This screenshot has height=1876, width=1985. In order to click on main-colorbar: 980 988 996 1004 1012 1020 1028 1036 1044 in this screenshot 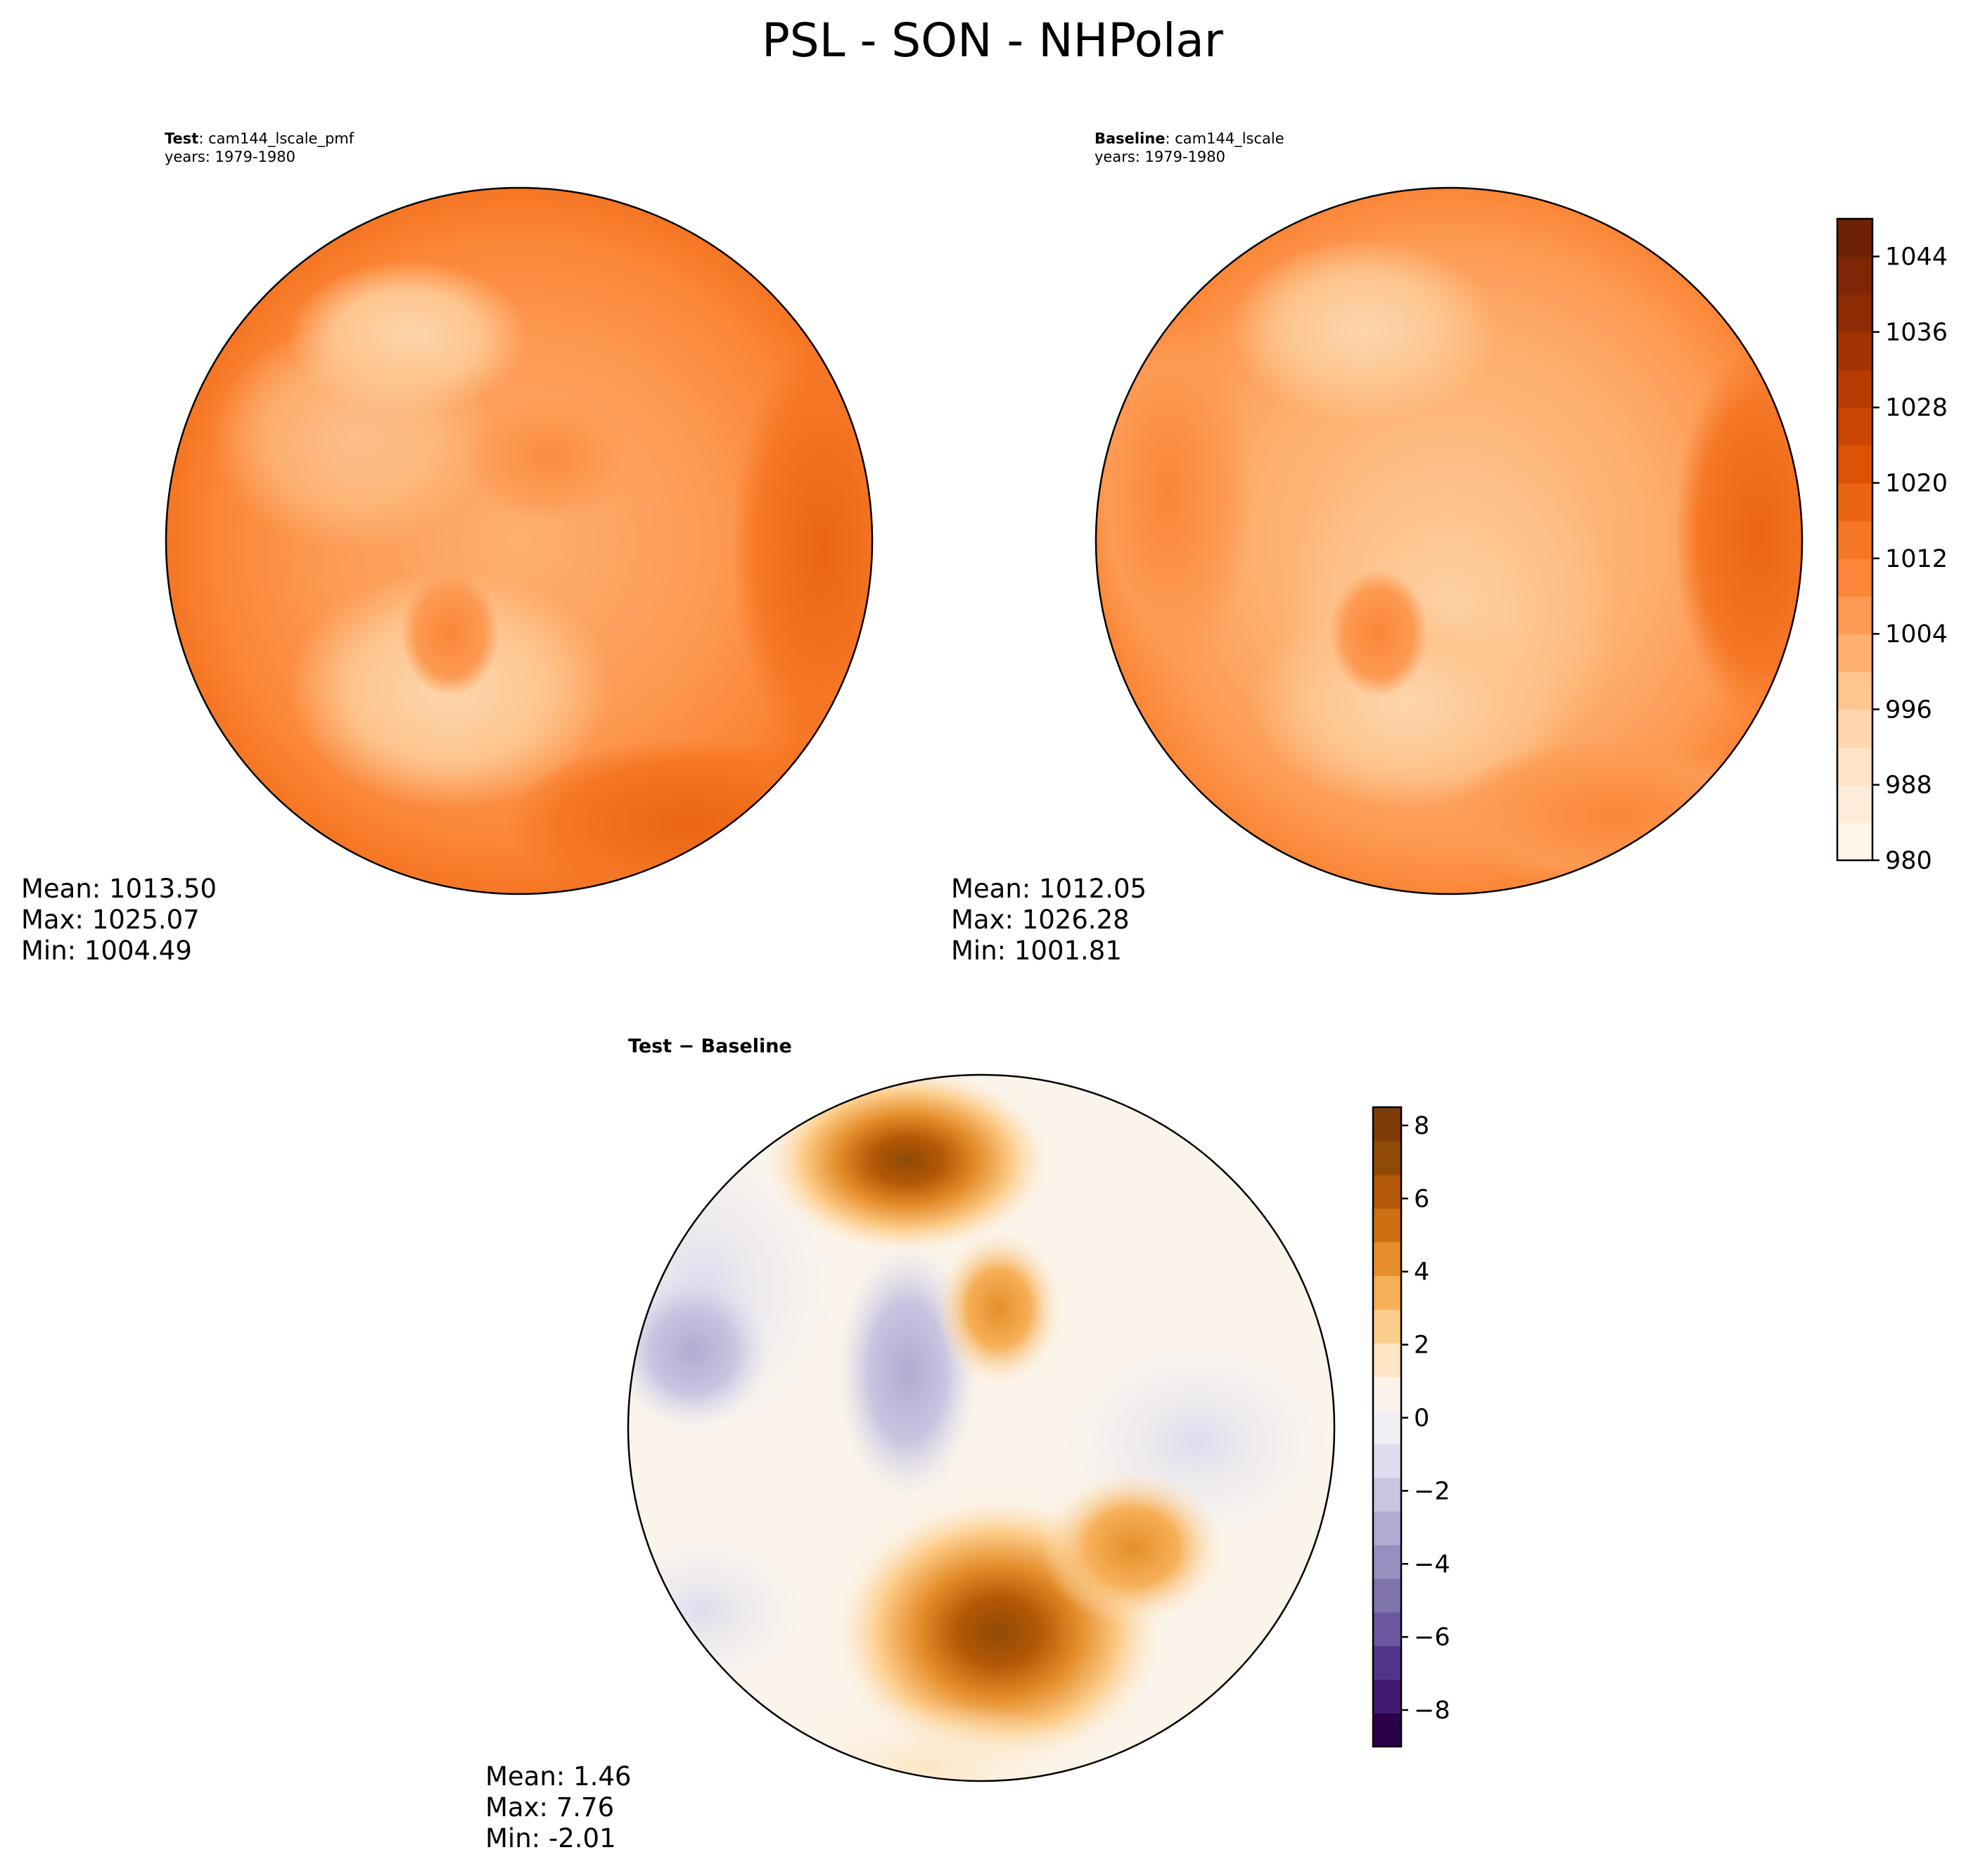, I will do `click(1892, 546)`.